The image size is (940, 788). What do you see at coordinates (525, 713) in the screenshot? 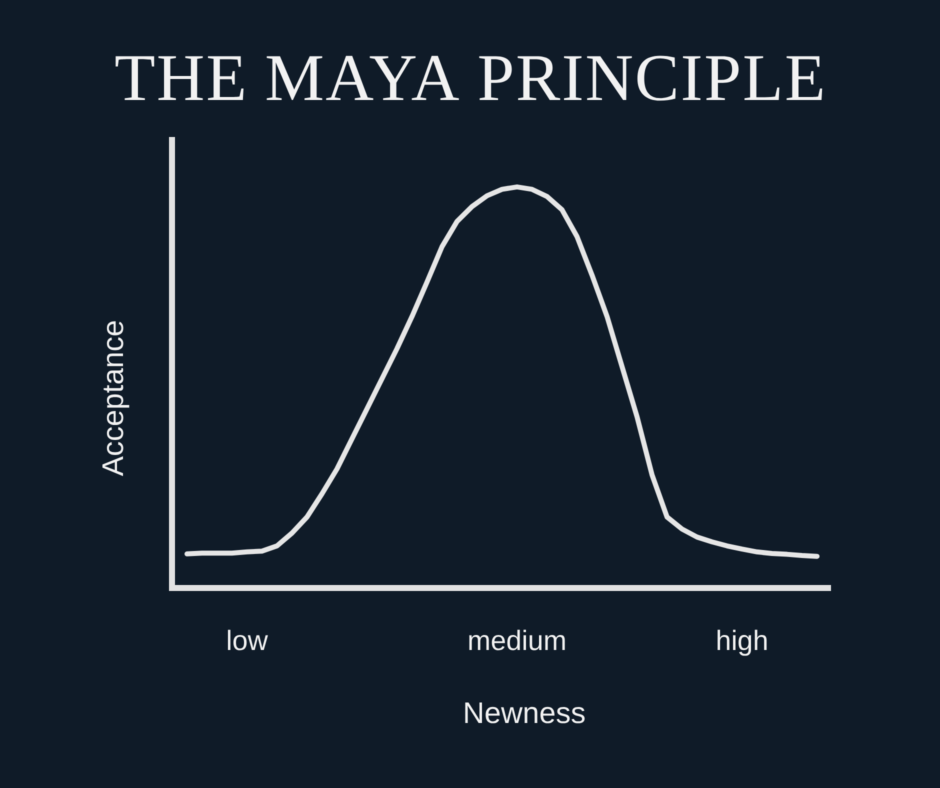
I see `x-axis-title: Newness` at bounding box center [525, 713].